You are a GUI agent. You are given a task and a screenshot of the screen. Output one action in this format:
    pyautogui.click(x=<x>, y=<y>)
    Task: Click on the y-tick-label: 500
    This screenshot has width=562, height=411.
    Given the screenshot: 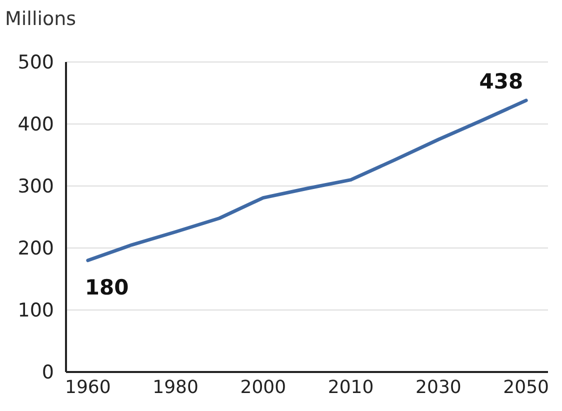 What is the action you would take?
    pyautogui.click(x=36, y=63)
    